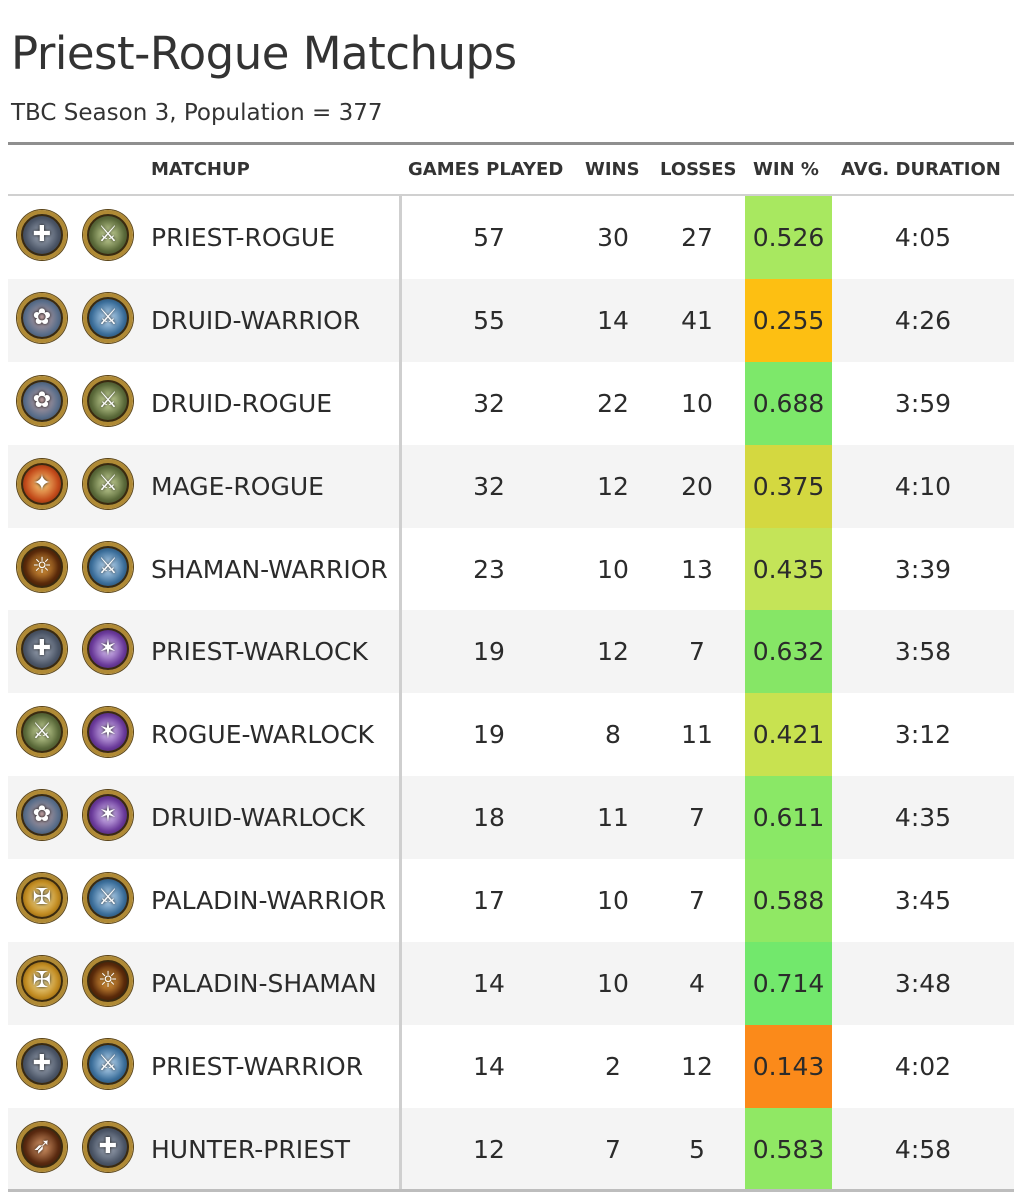 The width and height of the screenshot is (1023, 1200). Describe the element at coordinates (489, 818) in the screenshot. I see `games-played-value: 18` at that location.